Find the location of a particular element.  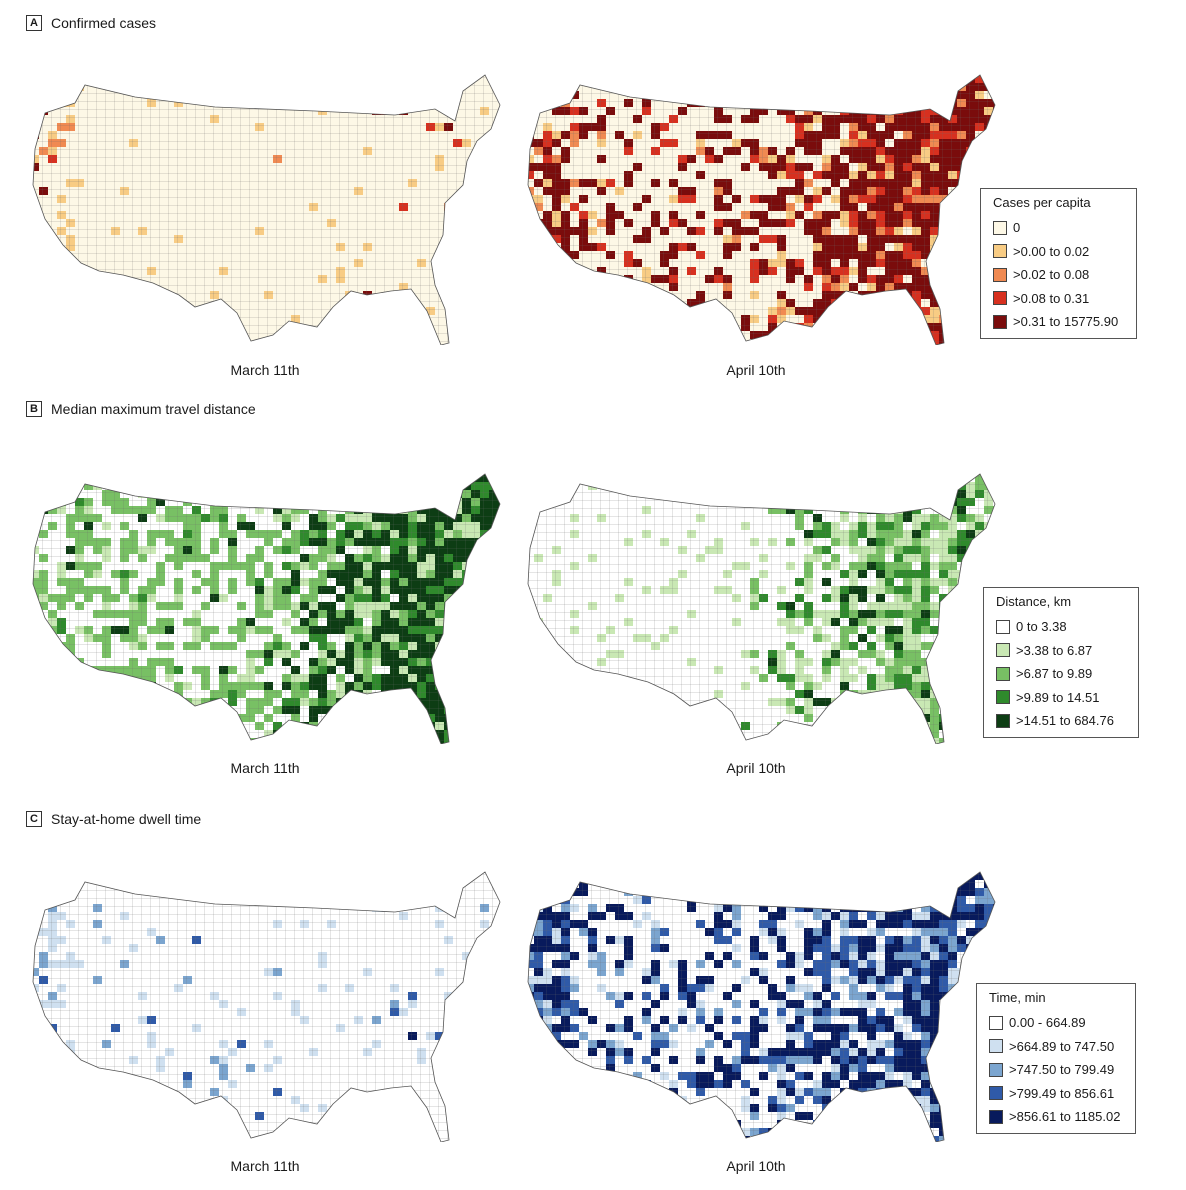

legend-swatch is located at coordinates (1003, 720).